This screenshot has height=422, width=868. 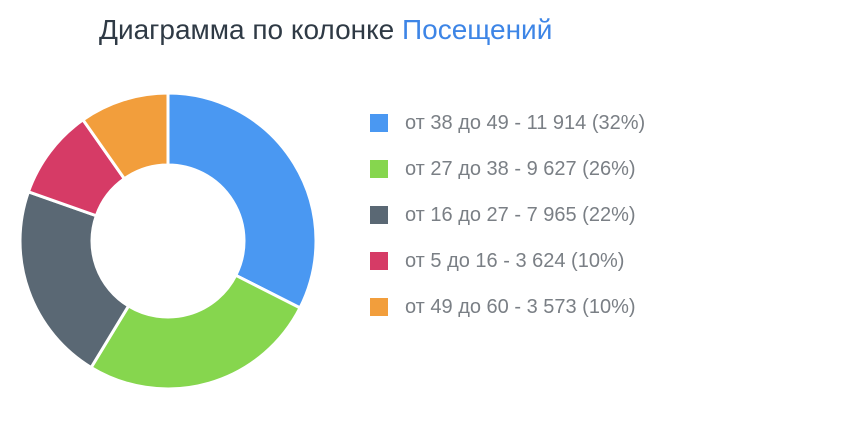 I want to click on legend-item: от 27 до 38 - 9 627 (26%), so click(x=507, y=169).